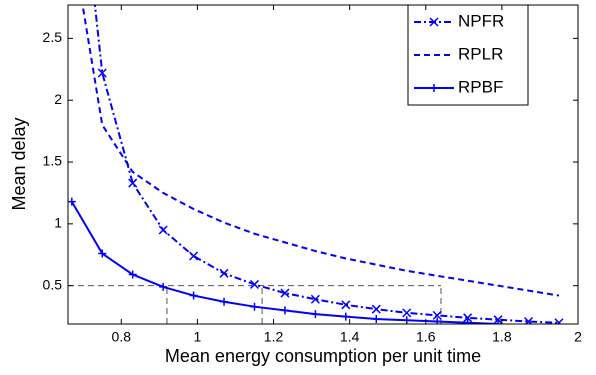 The width and height of the screenshot is (596, 375). Describe the element at coordinates (53, 37) in the screenshot. I see `y-tick-label: 2.5` at that location.